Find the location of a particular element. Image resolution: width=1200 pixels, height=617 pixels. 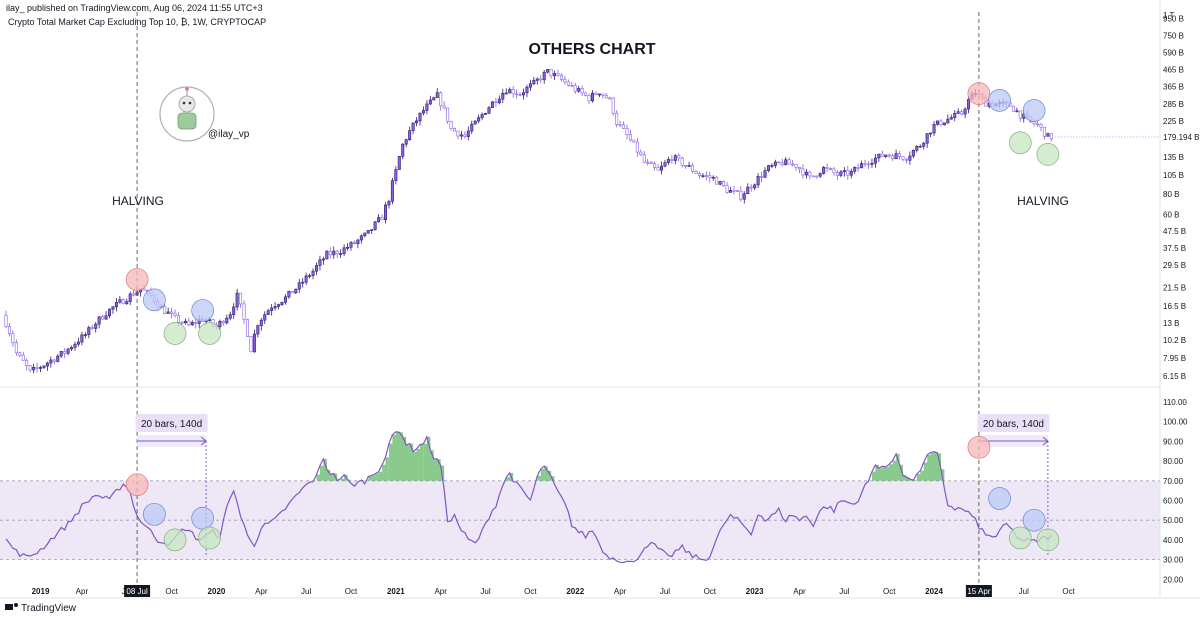

rsi-overbought-fill is located at coordinates (630, 456).